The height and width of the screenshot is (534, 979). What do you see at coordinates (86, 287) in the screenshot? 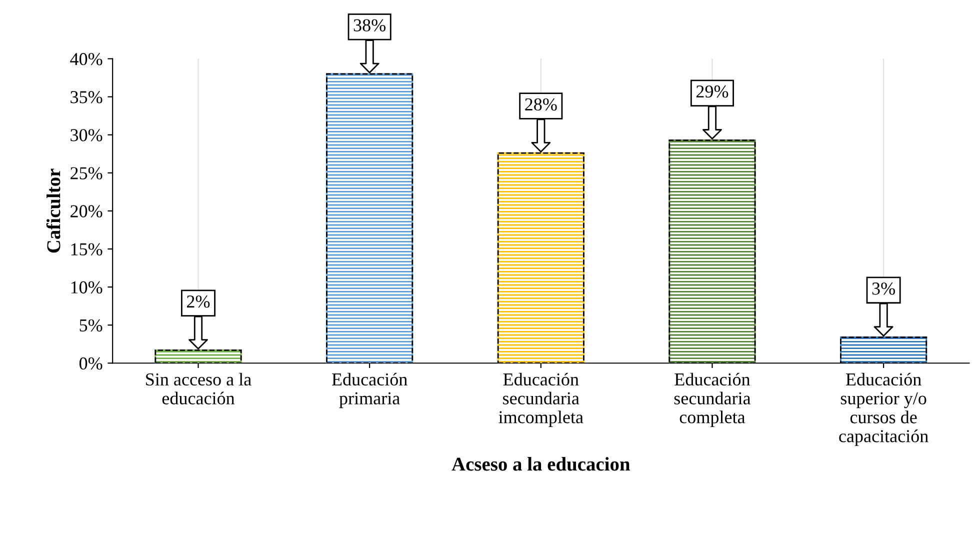
I see `y-tick-label: 10%` at bounding box center [86, 287].